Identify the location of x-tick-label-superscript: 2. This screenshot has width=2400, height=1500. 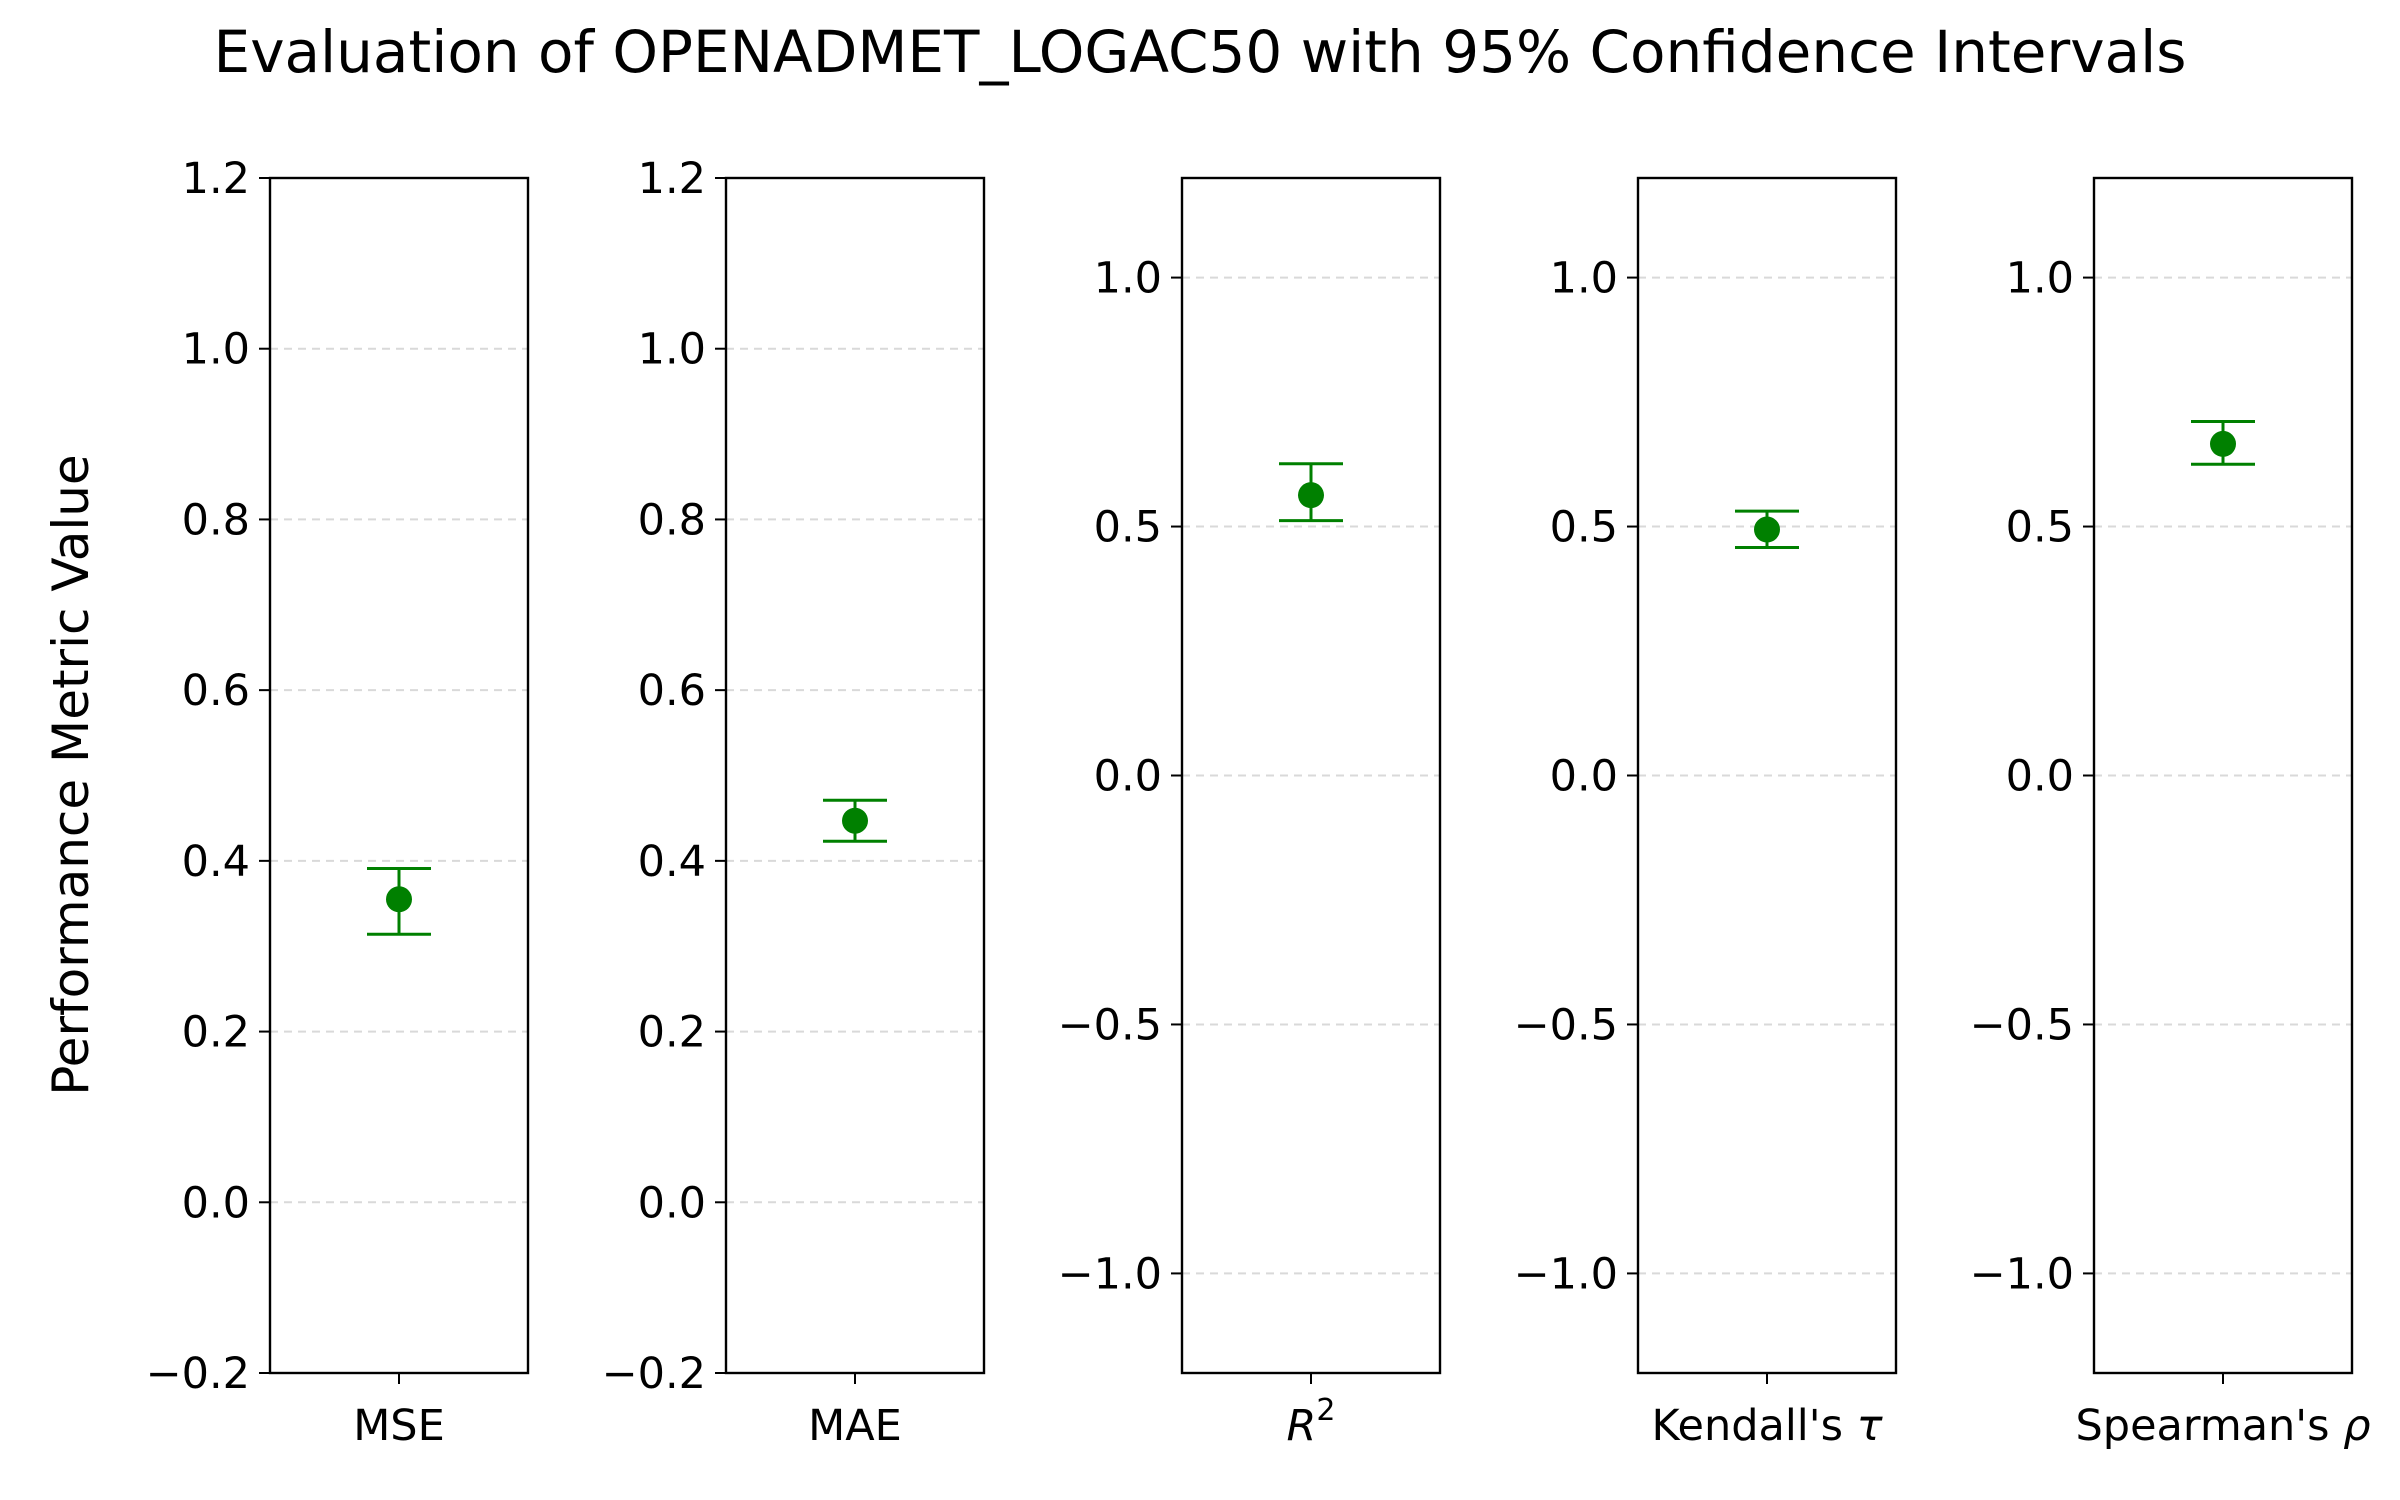
(1325, 1410).